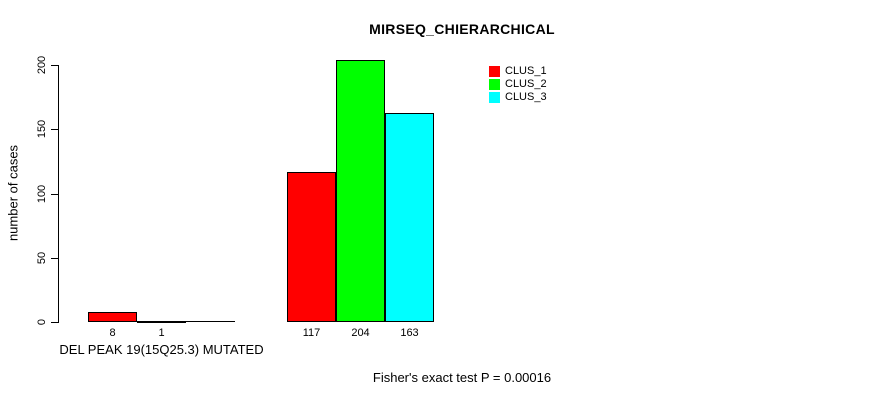  Describe the element at coordinates (311, 333) in the screenshot. I see `bar-value-label: 117` at that location.